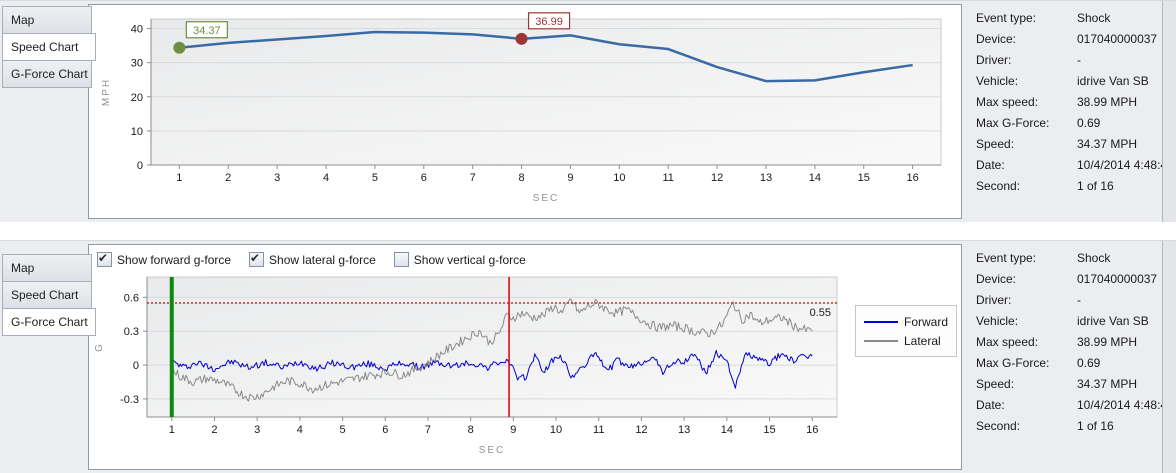 The height and width of the screenshot is (473, 1176). What do you see at coordinates (277, 178) in the screenshot?
I see `x-tick-label: 3` at bounding box center [277, 178].